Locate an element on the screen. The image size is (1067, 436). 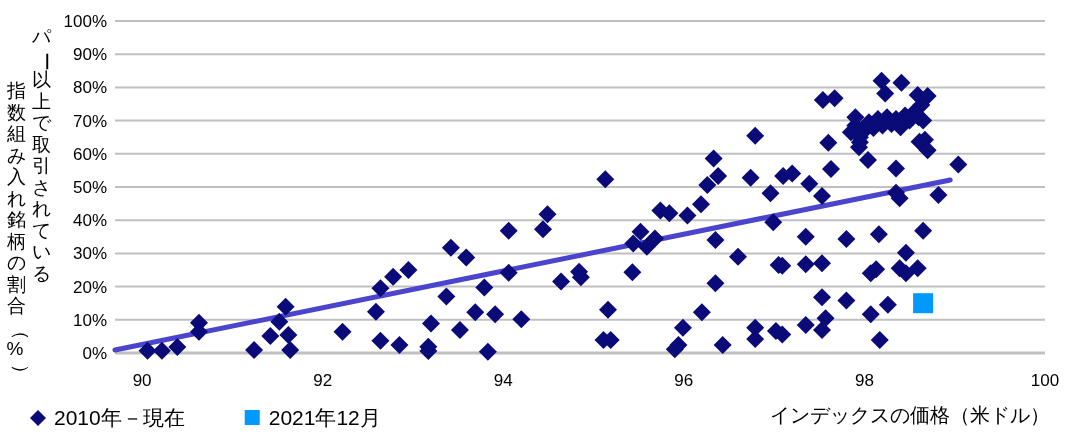
y-tick-label: 70% is located at coordinates (89, 121).